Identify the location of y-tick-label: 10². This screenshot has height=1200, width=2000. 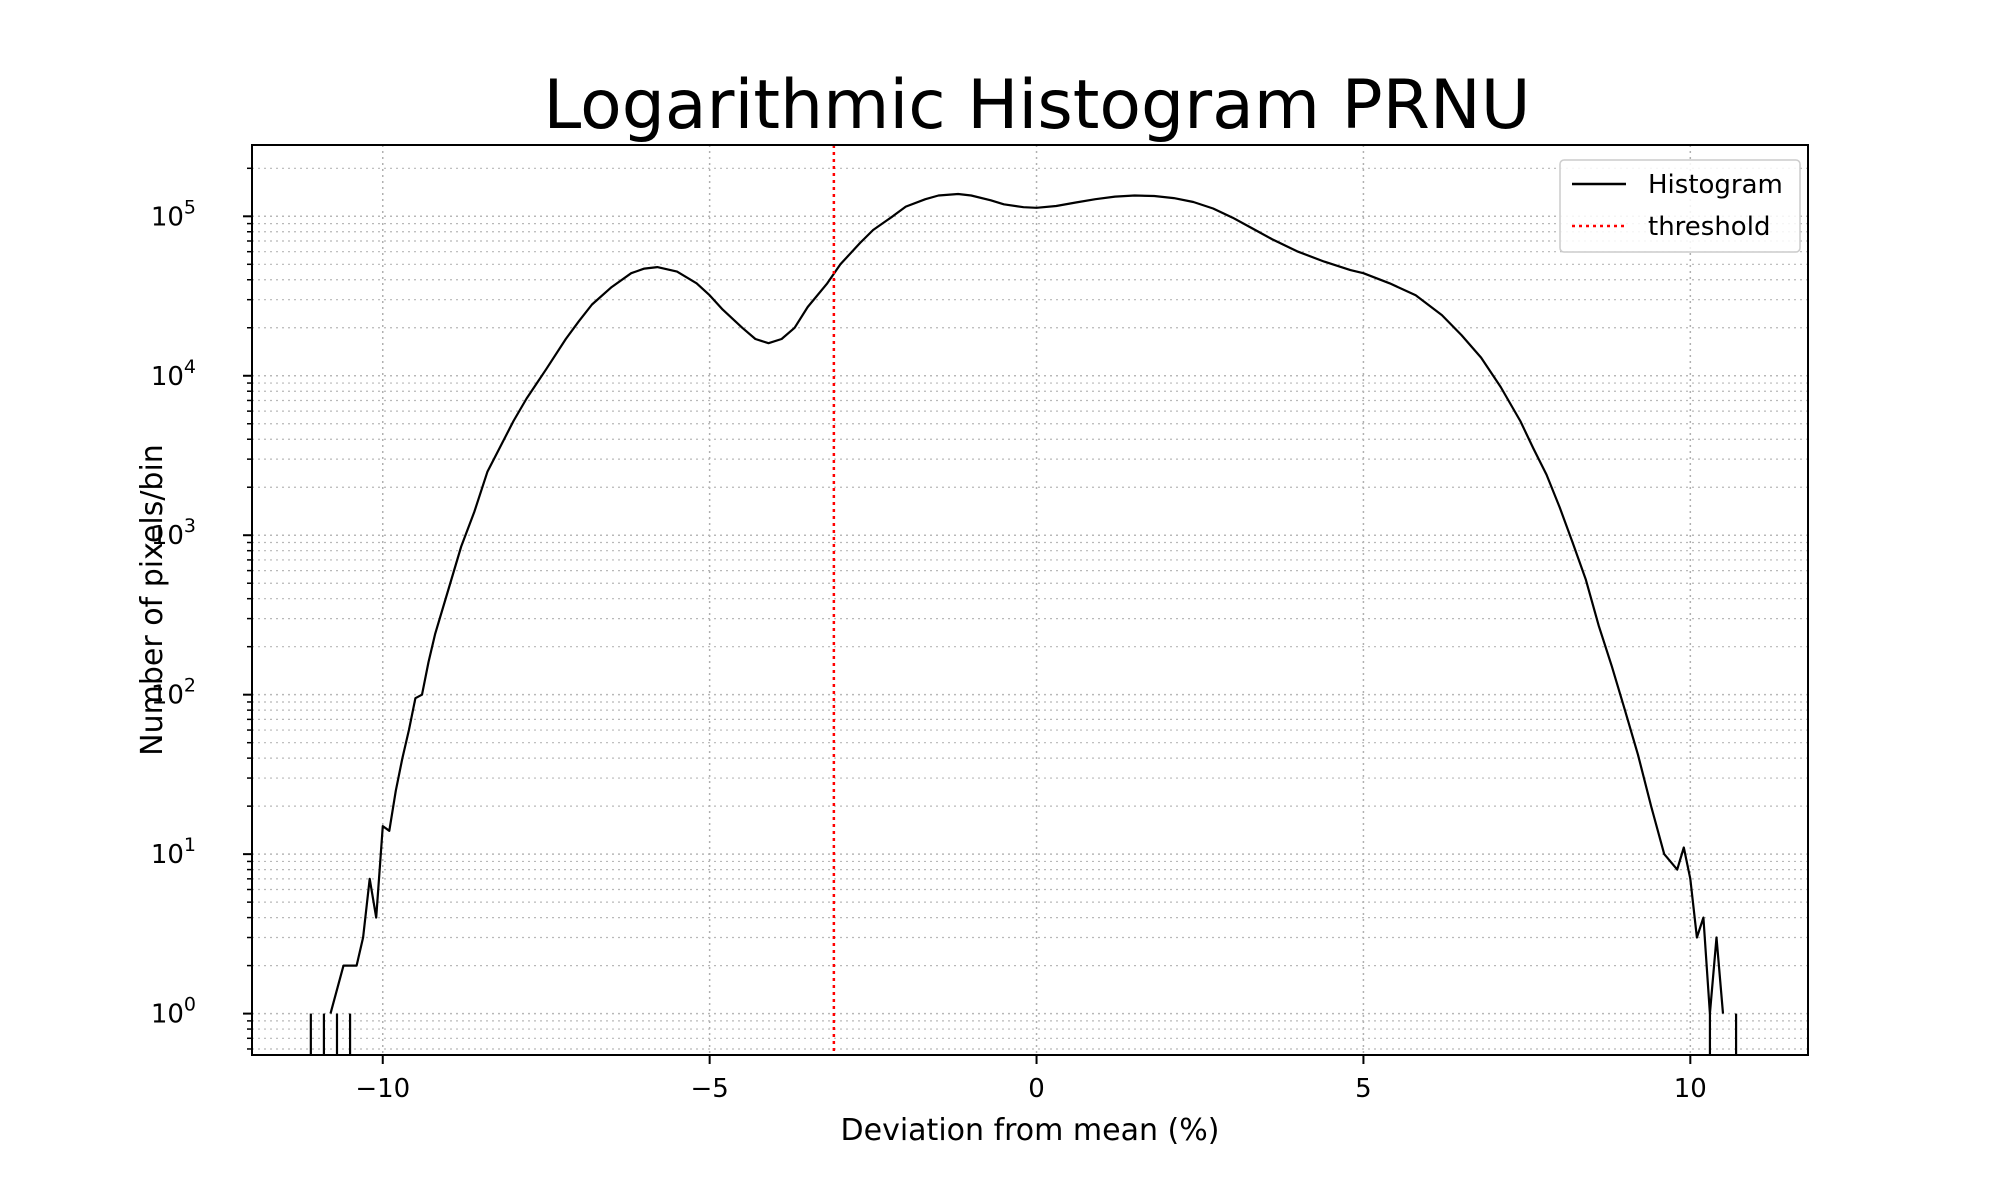
(173, 693).